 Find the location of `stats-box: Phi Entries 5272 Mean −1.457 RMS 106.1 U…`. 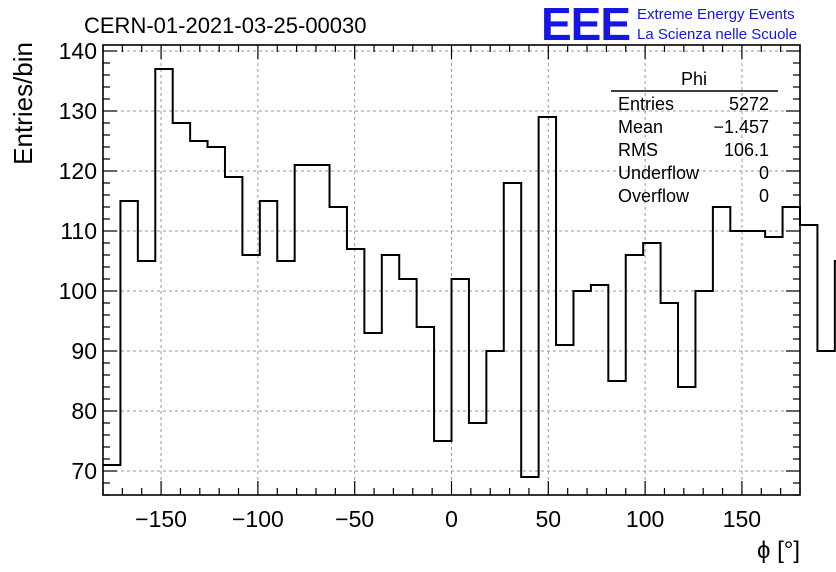

stats-box: Phi Entries 5272 Mean −1.457 RMS 106.1 U… is located at coordinates (694, 137).